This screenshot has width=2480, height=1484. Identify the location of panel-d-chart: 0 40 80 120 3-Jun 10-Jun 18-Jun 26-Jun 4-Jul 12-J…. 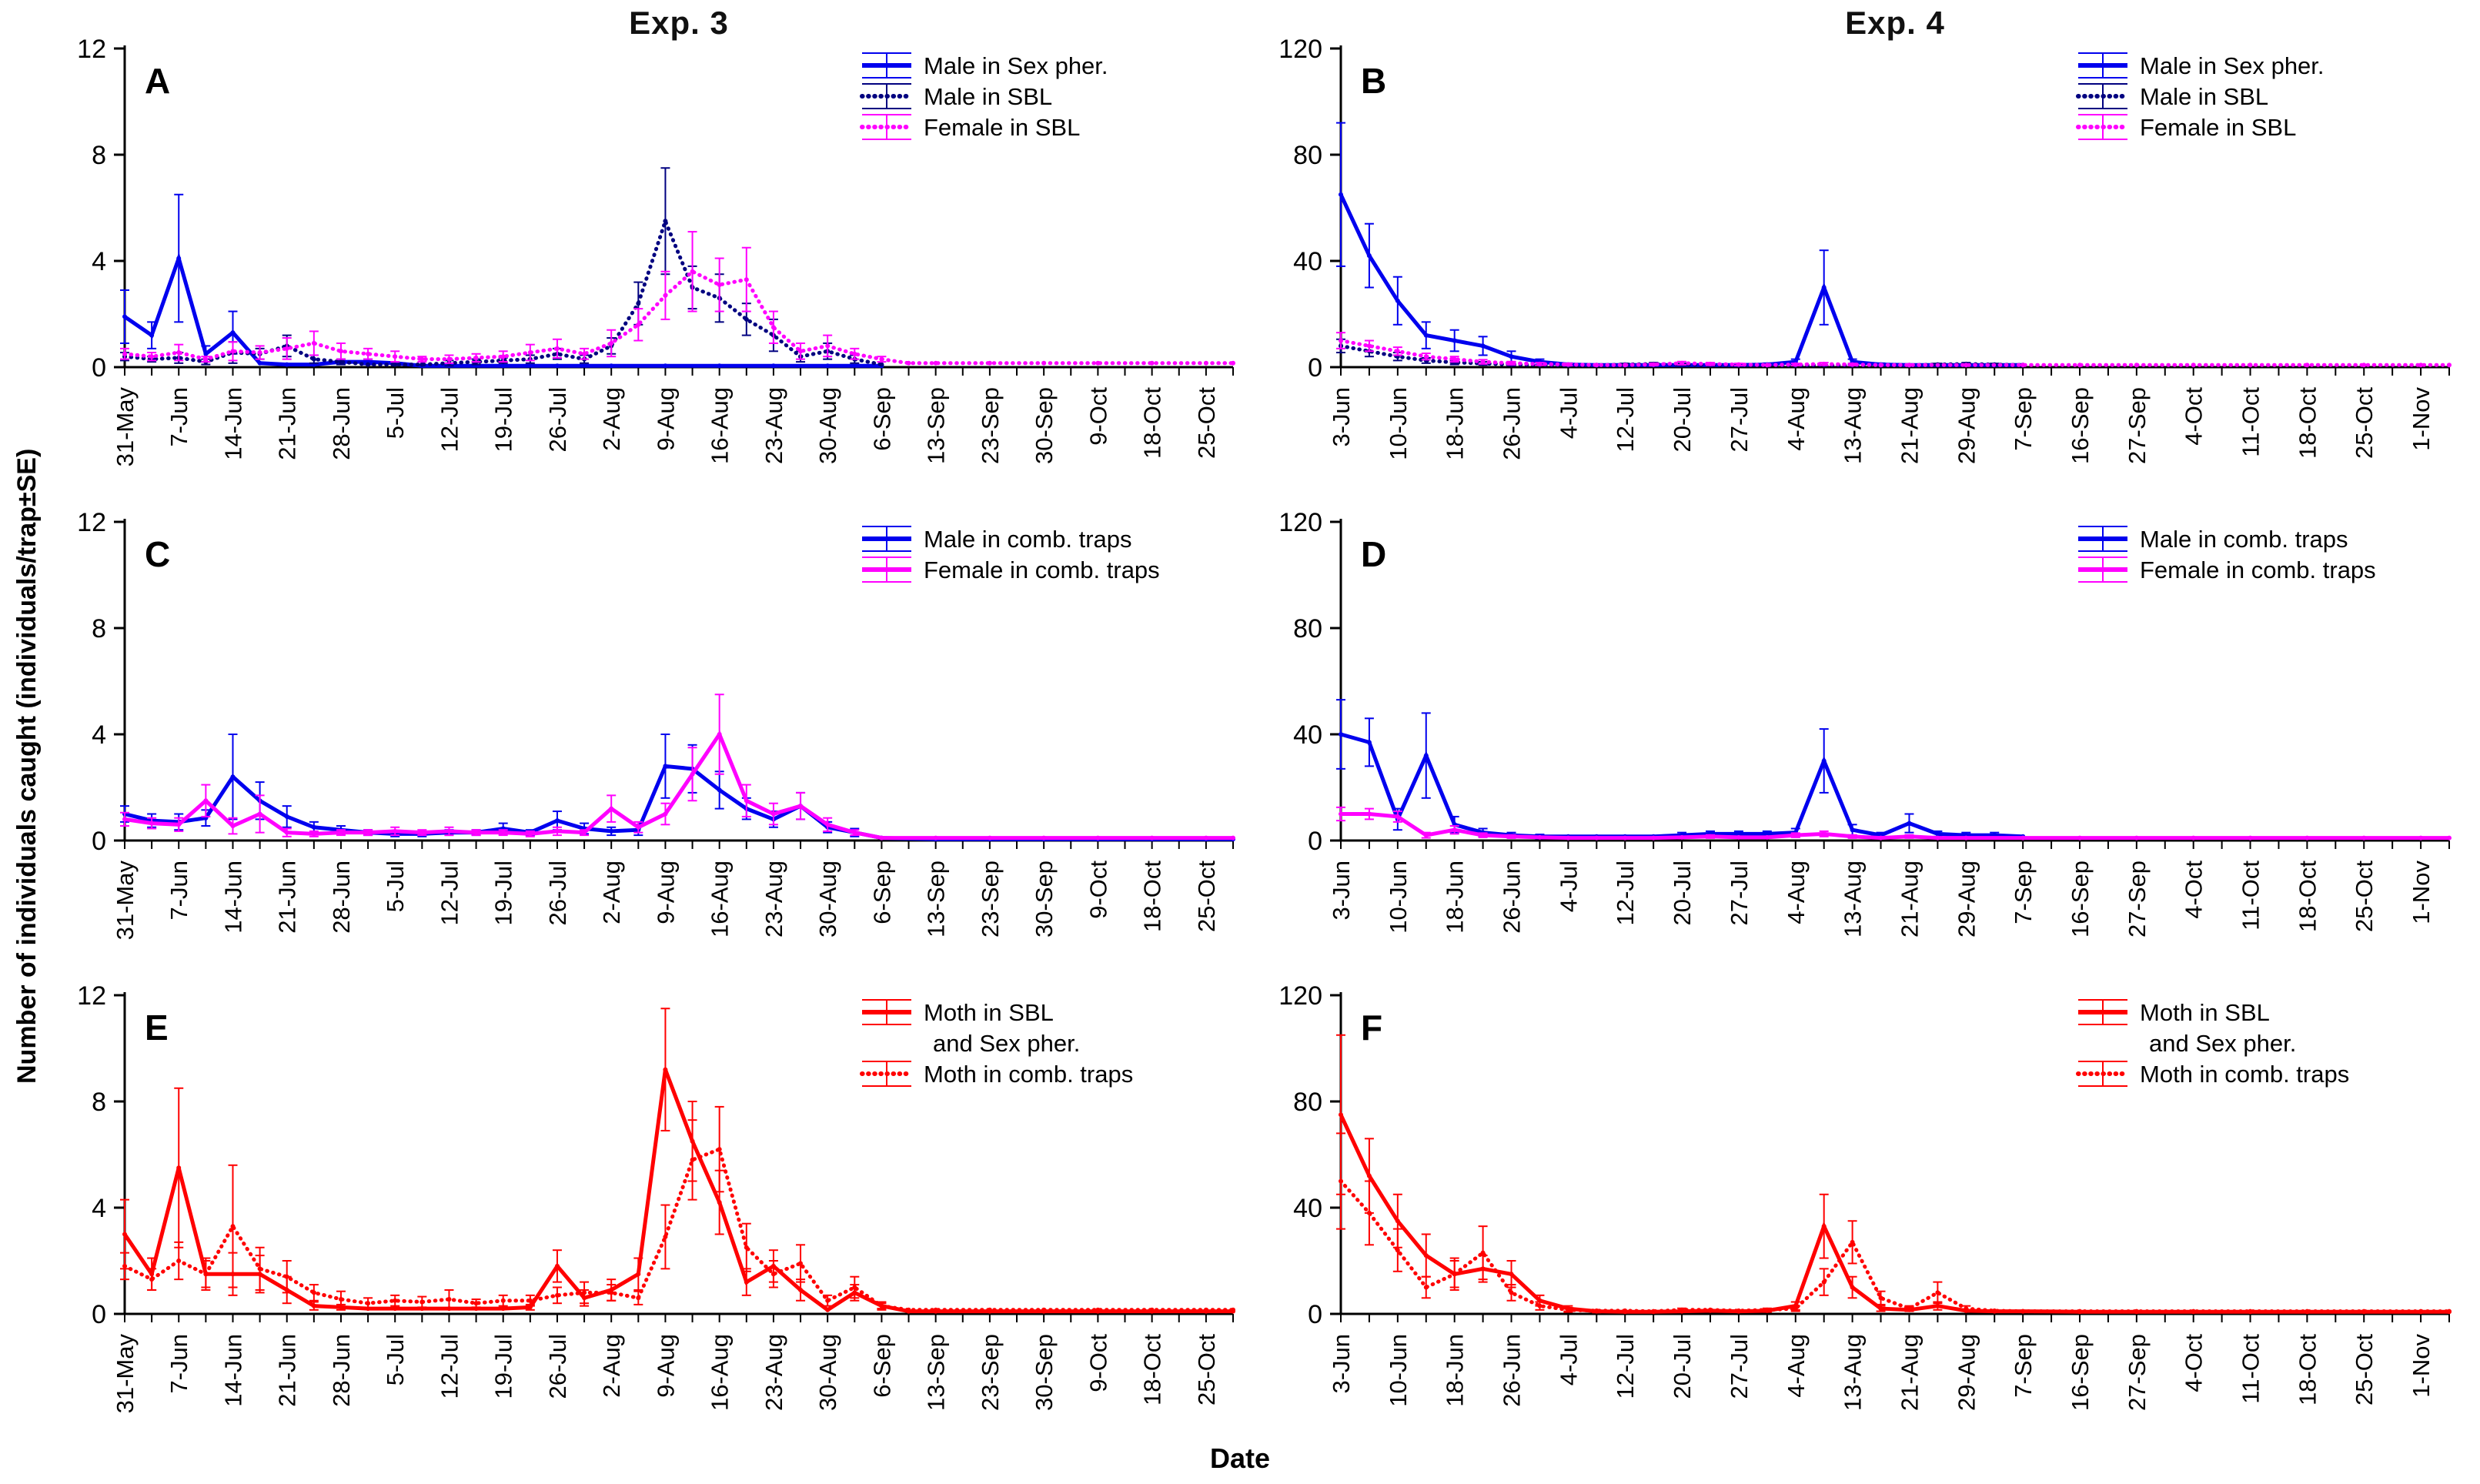
(1865, 723).